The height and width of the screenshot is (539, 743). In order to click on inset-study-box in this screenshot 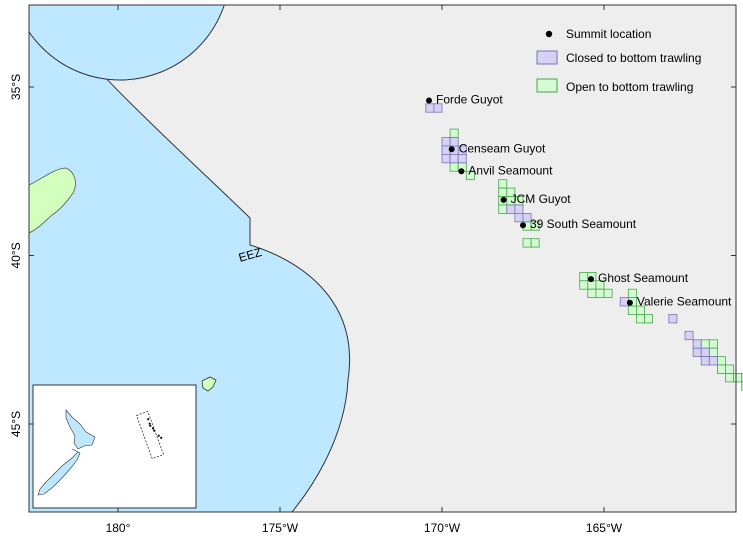, I will do `click(150, 435)`.